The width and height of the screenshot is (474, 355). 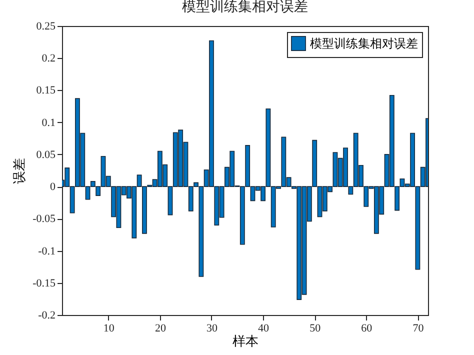 I want to click on y-tick-label: 0.25, so click(x=46, y=26).